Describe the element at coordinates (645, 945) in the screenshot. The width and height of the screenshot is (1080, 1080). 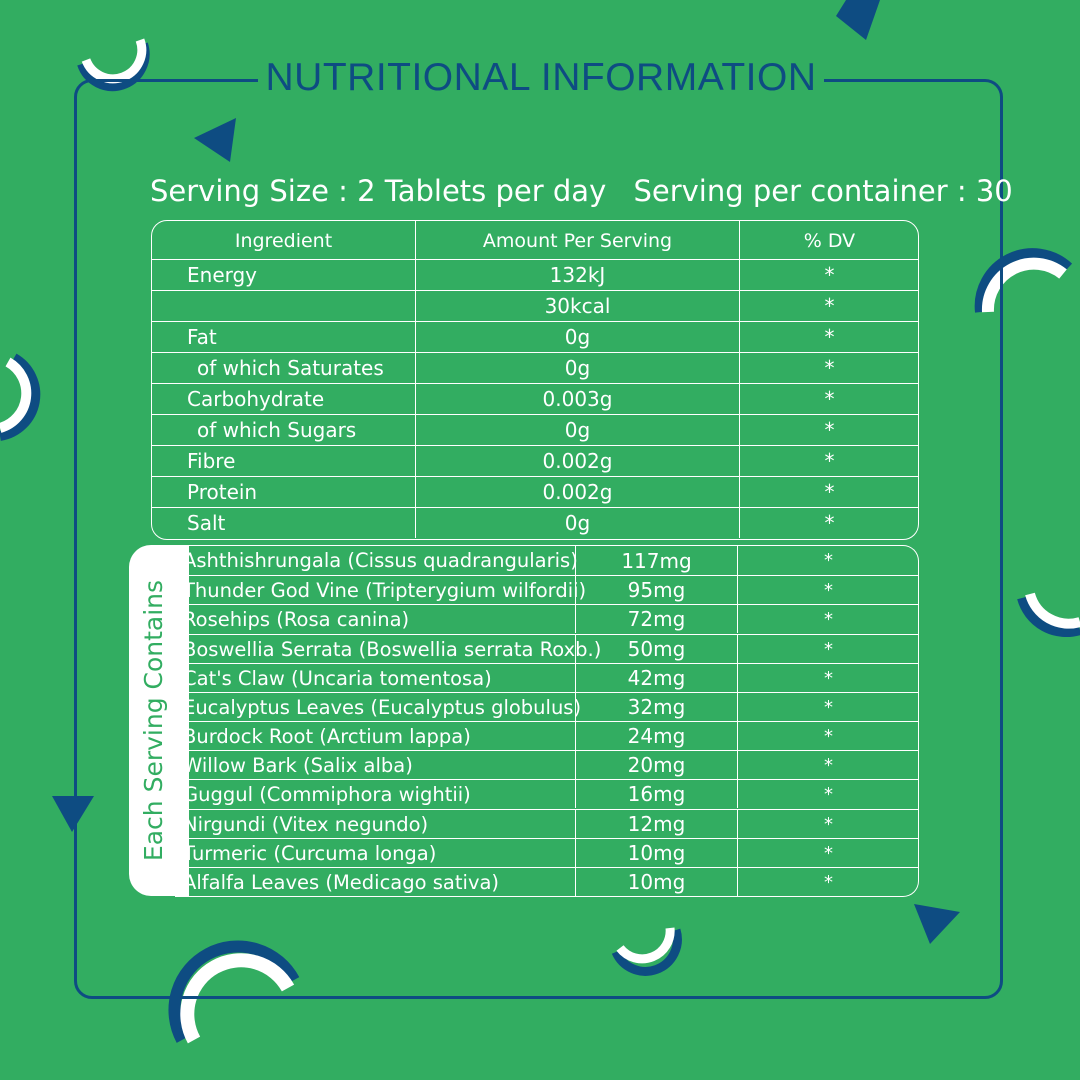
I see `arc-bottom-middle-inner` at that location.